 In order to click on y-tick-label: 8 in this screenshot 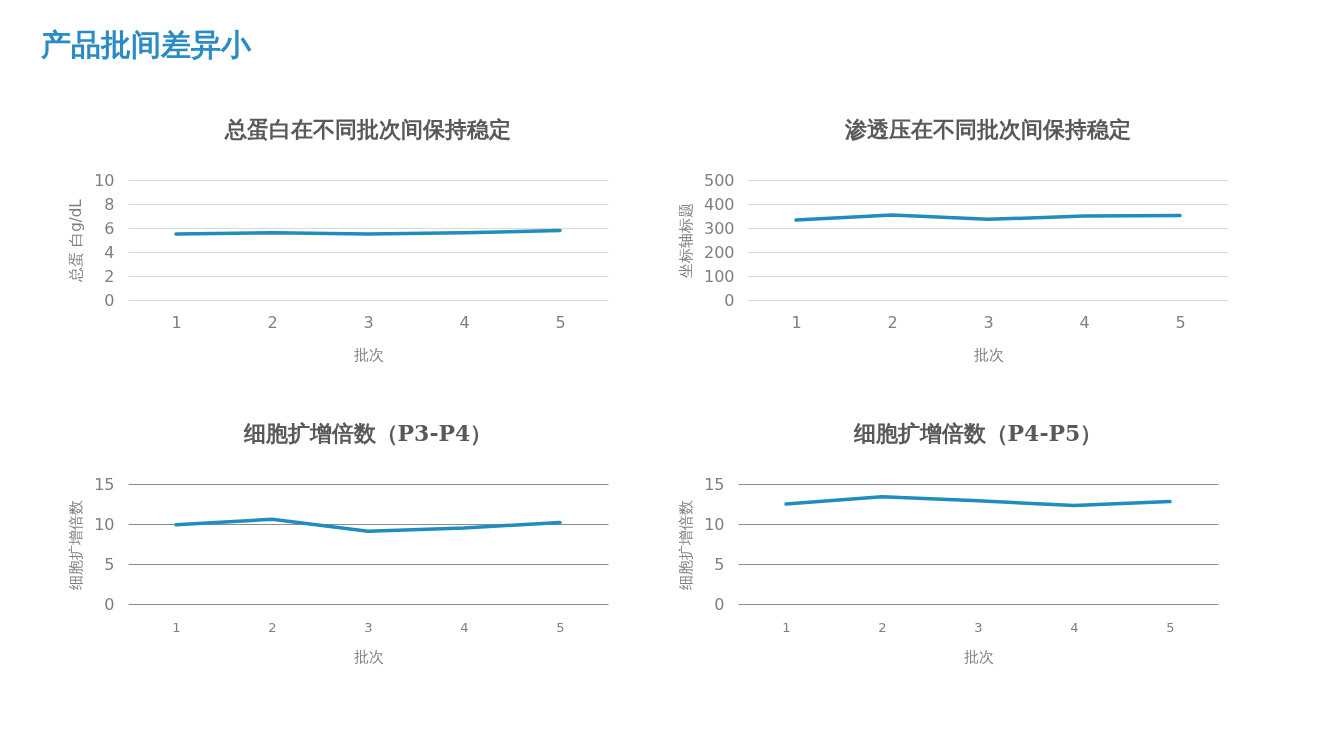, I will do `click(109, 204)`.